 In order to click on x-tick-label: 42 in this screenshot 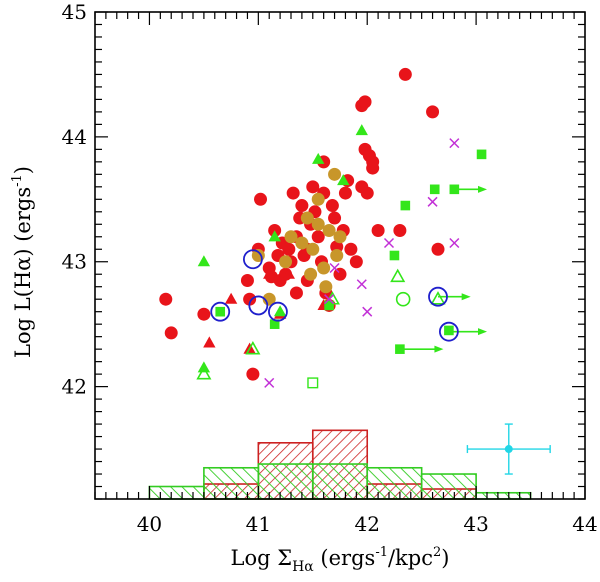, I will do `click(366, 524)`.